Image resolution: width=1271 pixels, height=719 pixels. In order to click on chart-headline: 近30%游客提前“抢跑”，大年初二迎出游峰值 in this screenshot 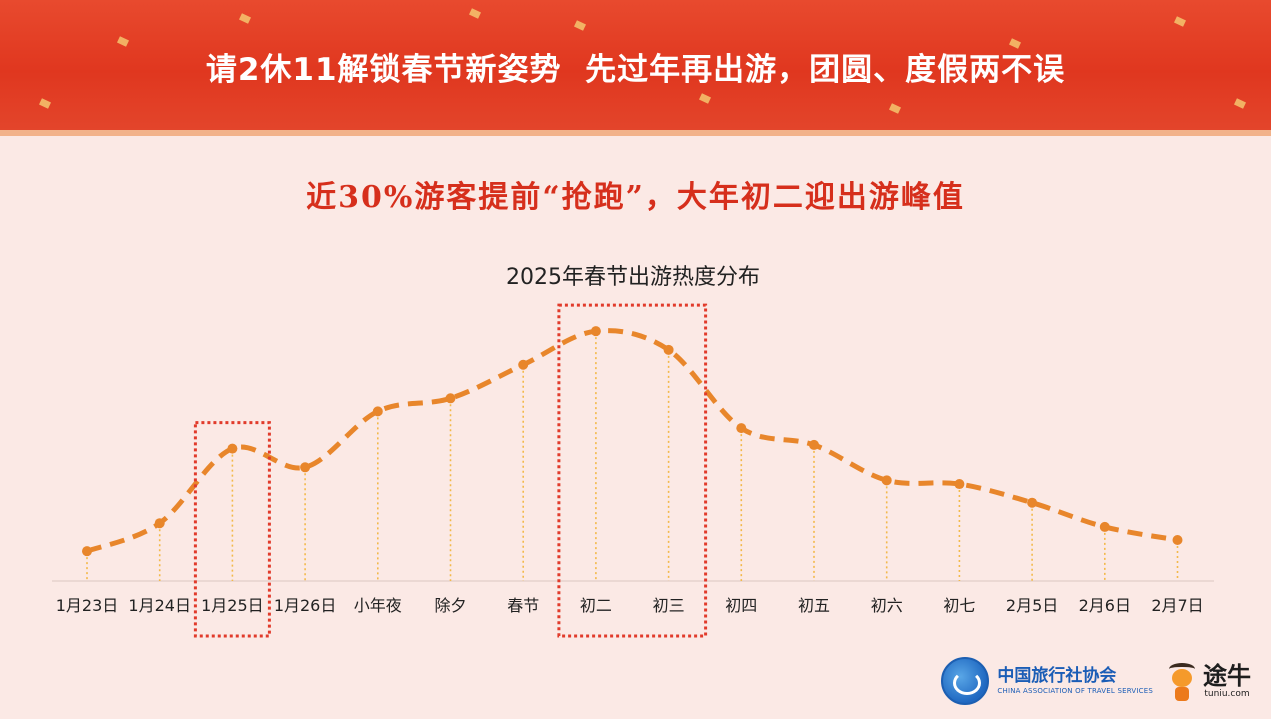, I will do `click(635, 197)`.